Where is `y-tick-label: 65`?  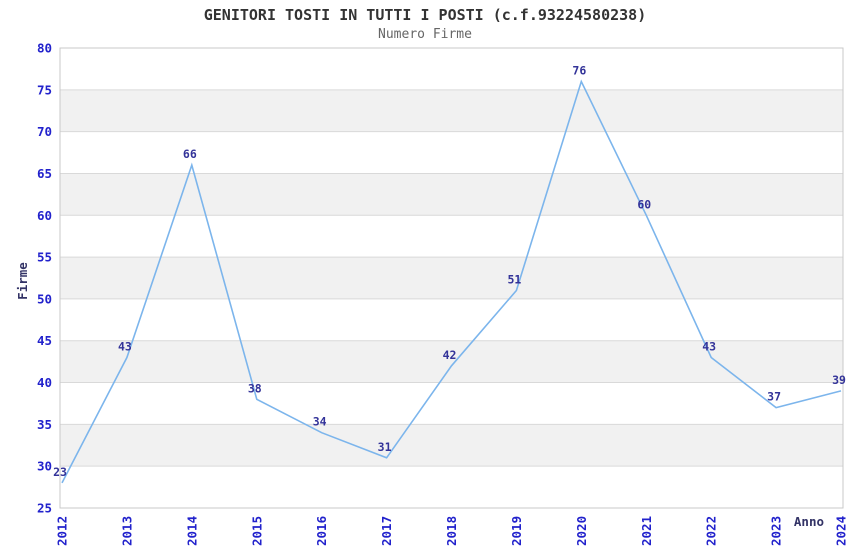
y-tick-label: 65 is located at coordinates (44, 173).